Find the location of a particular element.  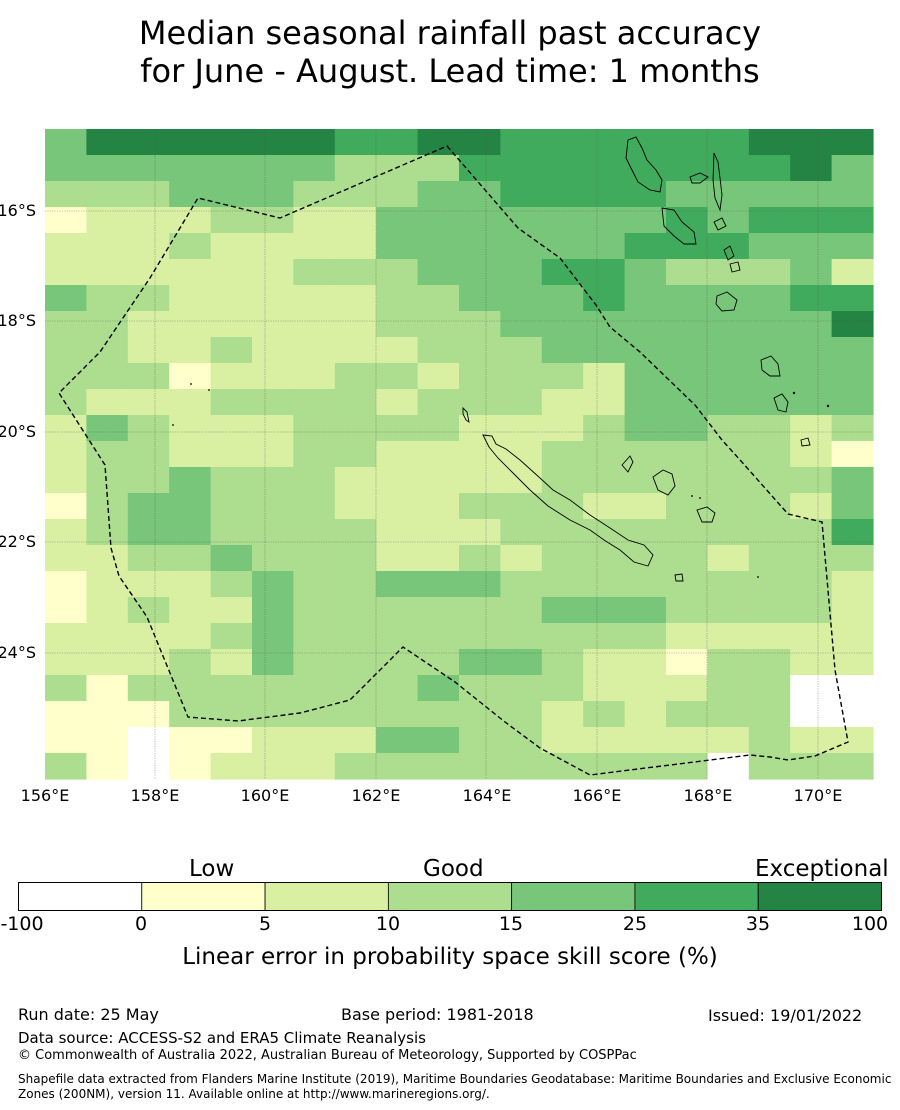

lon-label-164e: 164°E is located at coordinates (487, 795).